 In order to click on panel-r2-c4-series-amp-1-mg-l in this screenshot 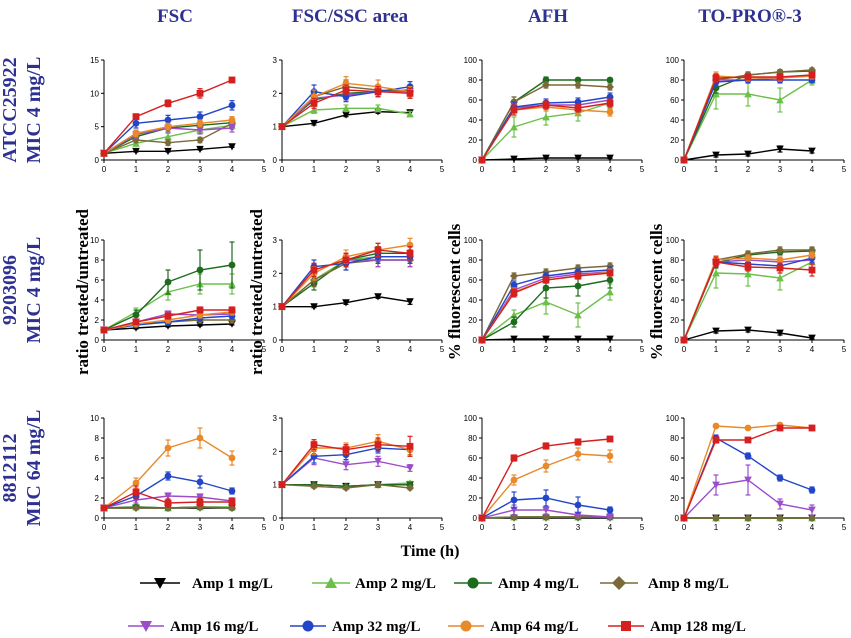, I will do `click(748, 335)`.